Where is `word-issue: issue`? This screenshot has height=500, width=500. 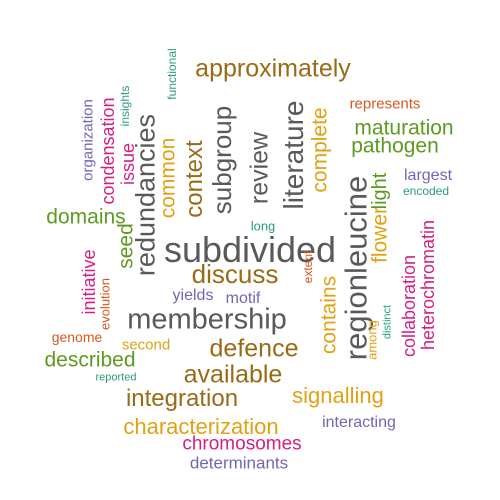
word-issue: issue is located at coordinates (128, 164).